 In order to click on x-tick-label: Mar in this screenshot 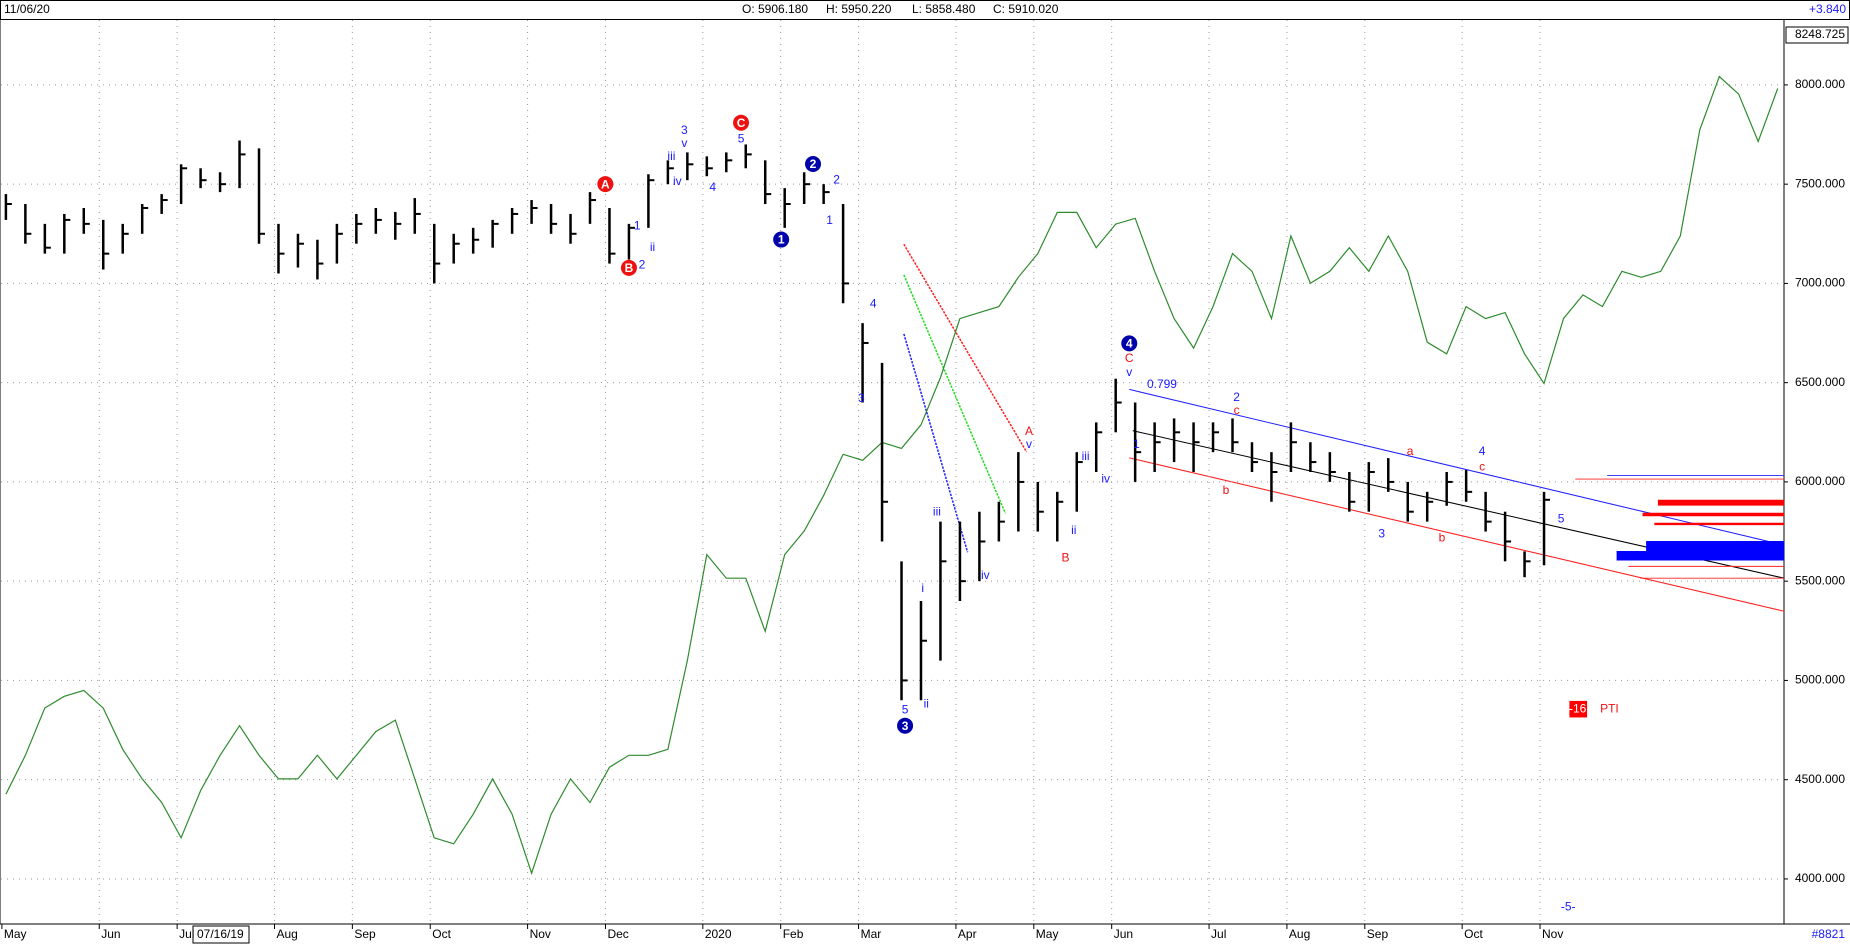, I will do `click(871, 934)`.